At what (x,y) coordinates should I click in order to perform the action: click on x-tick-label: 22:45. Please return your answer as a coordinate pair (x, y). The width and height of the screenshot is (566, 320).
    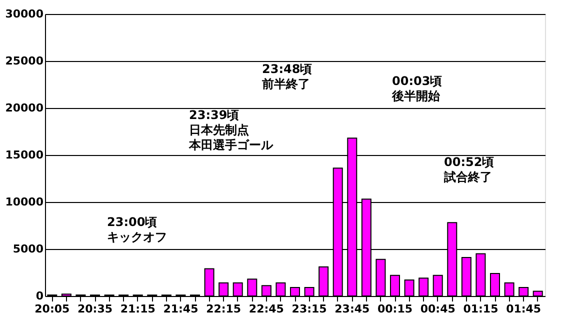
    Looking at the image, I should click on (266, 309).